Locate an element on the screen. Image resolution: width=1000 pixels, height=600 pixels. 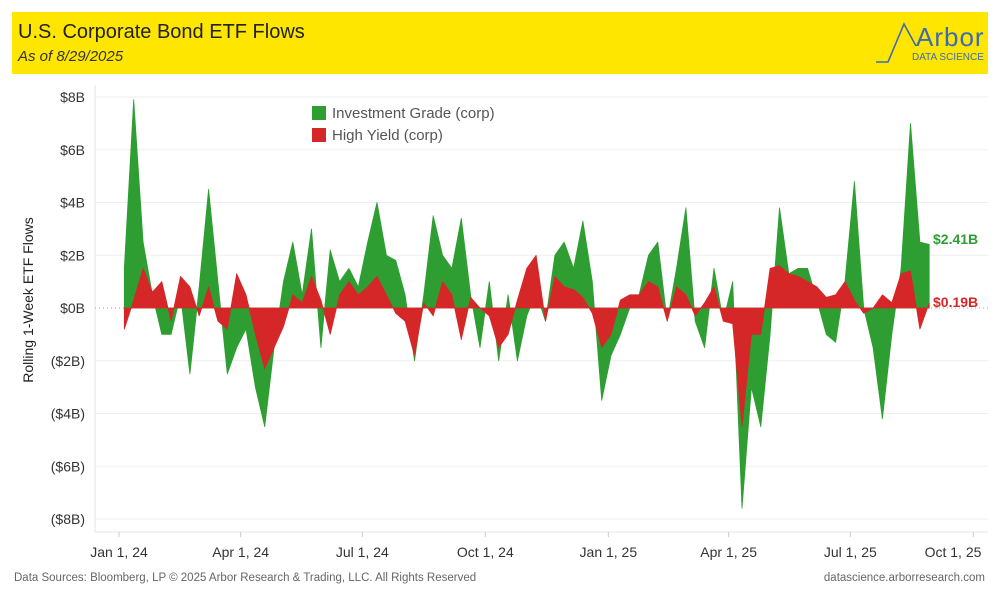
x-tick-label: Jul 1, 25 is located at coordinates (850, 552).